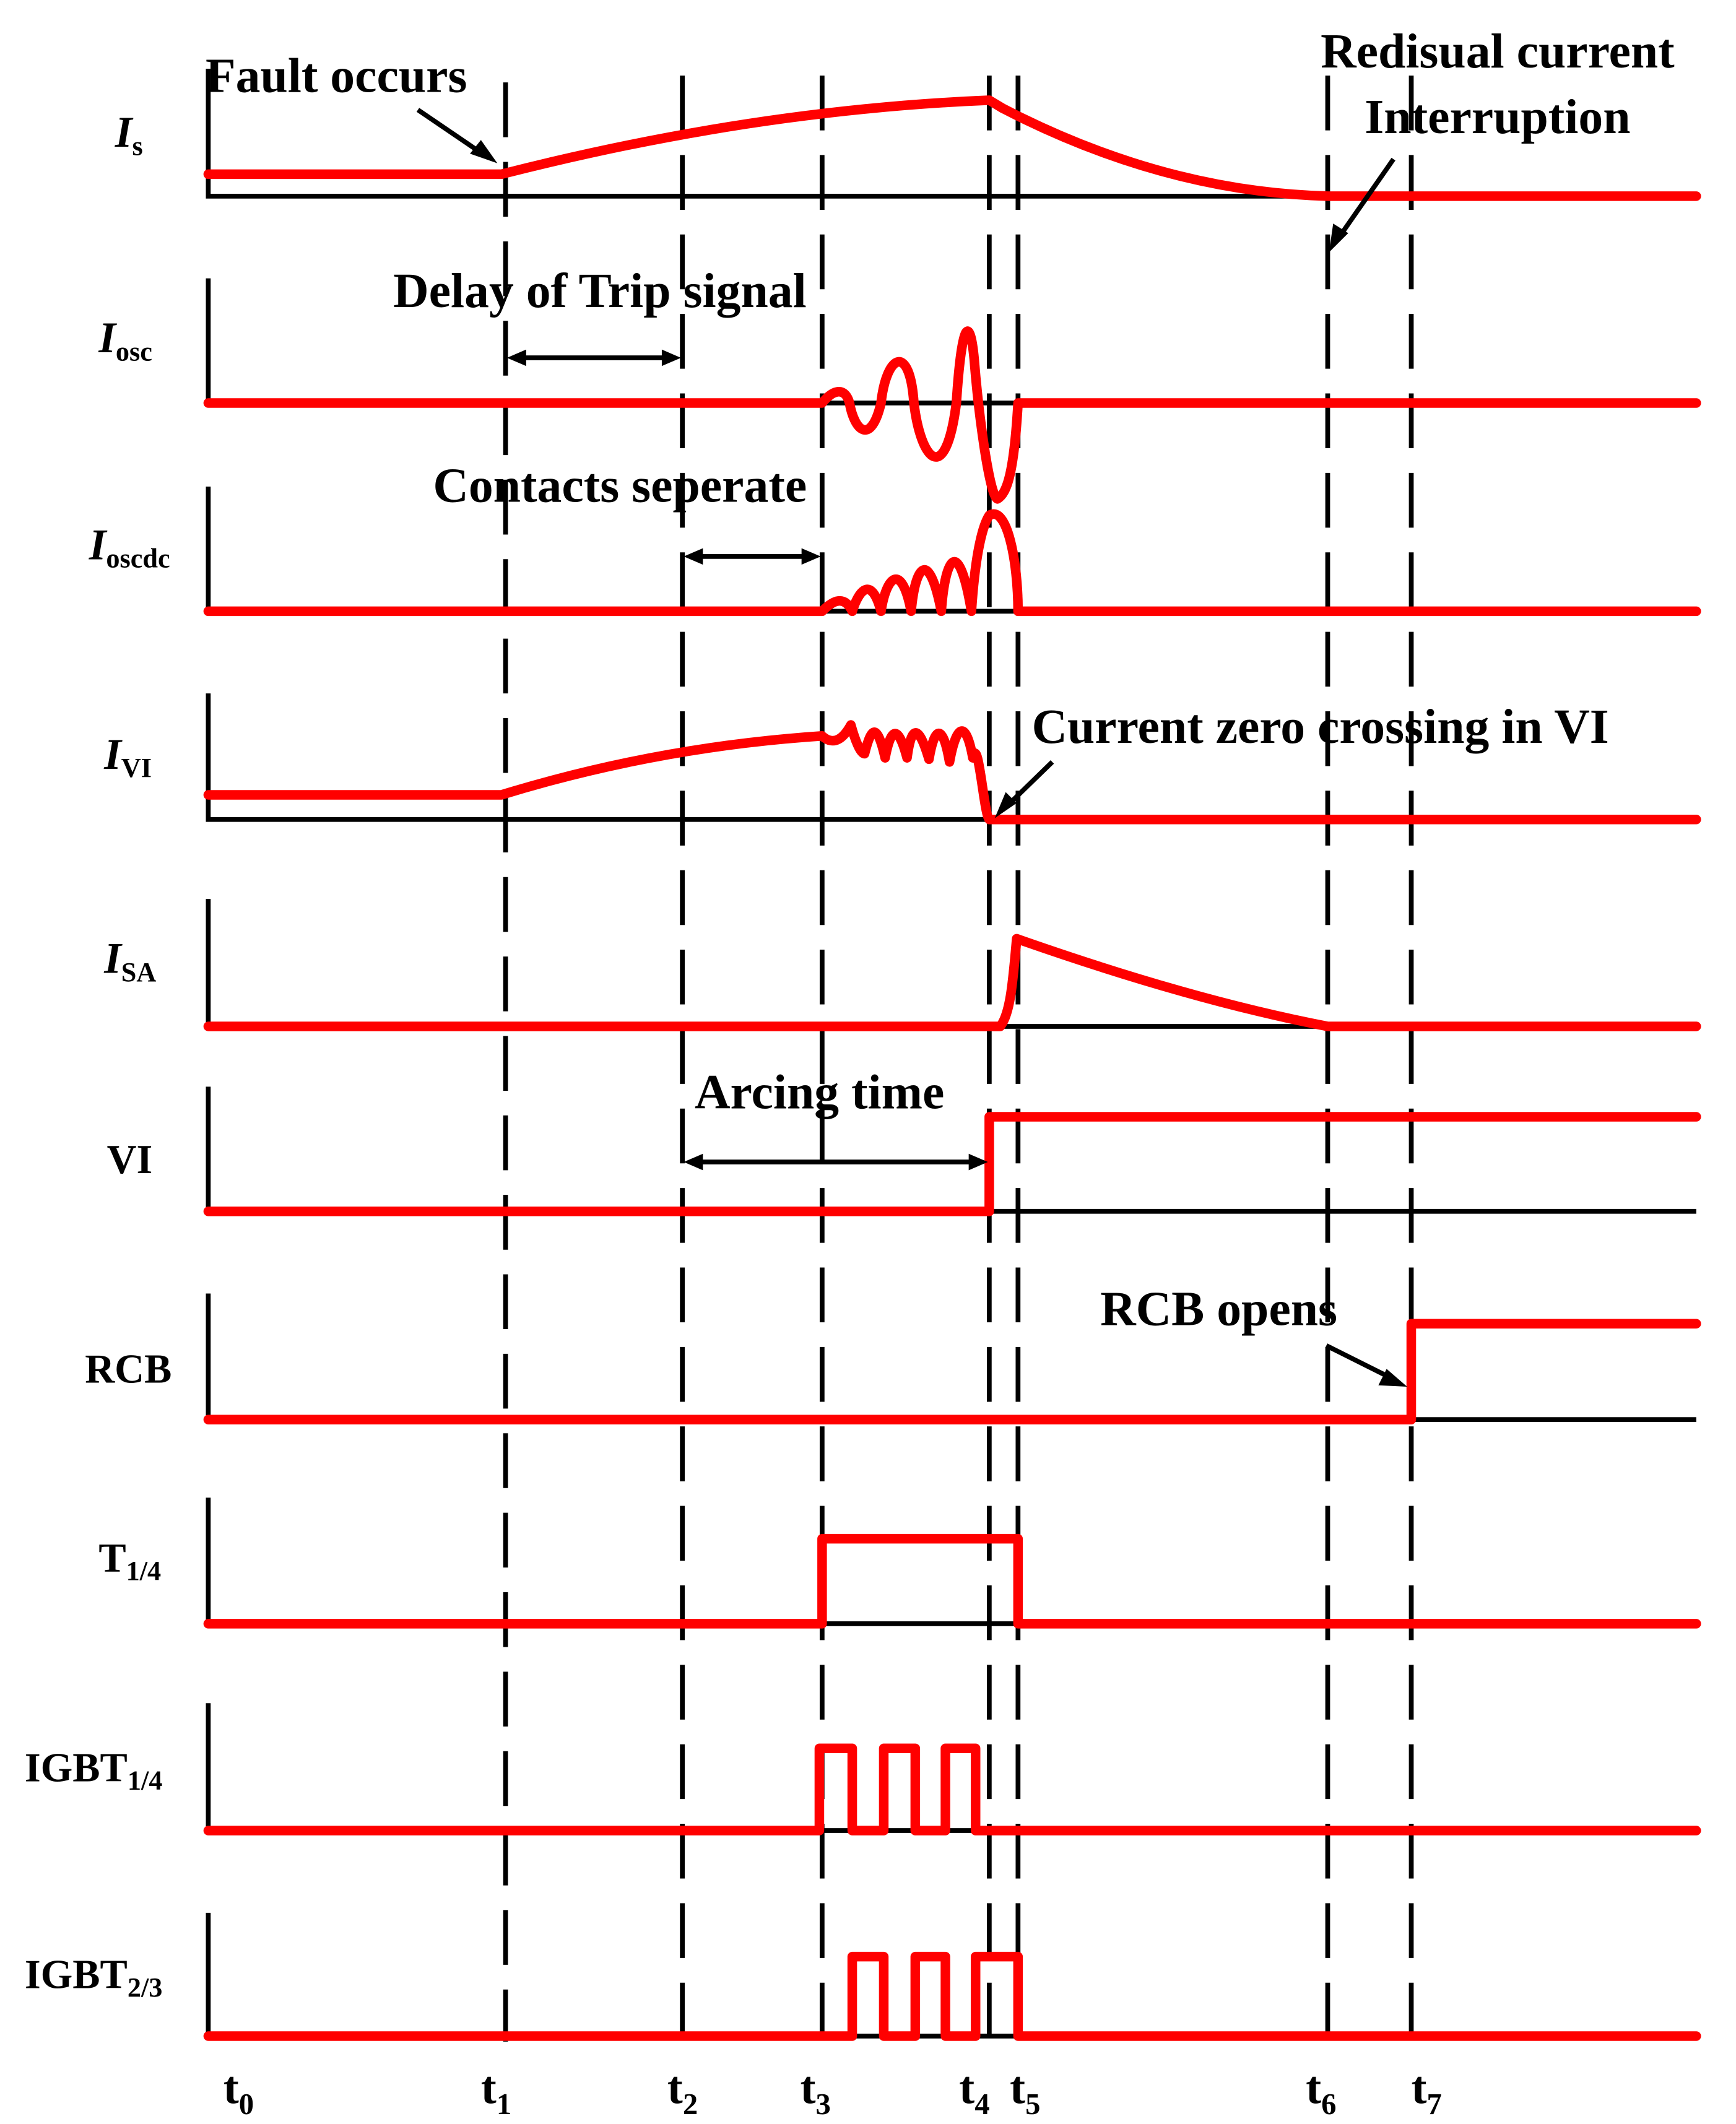 The height and width of the screenshot is (2124, 1736). I want to click on arrowhead-rcb-opens, so click(1392, 1378).